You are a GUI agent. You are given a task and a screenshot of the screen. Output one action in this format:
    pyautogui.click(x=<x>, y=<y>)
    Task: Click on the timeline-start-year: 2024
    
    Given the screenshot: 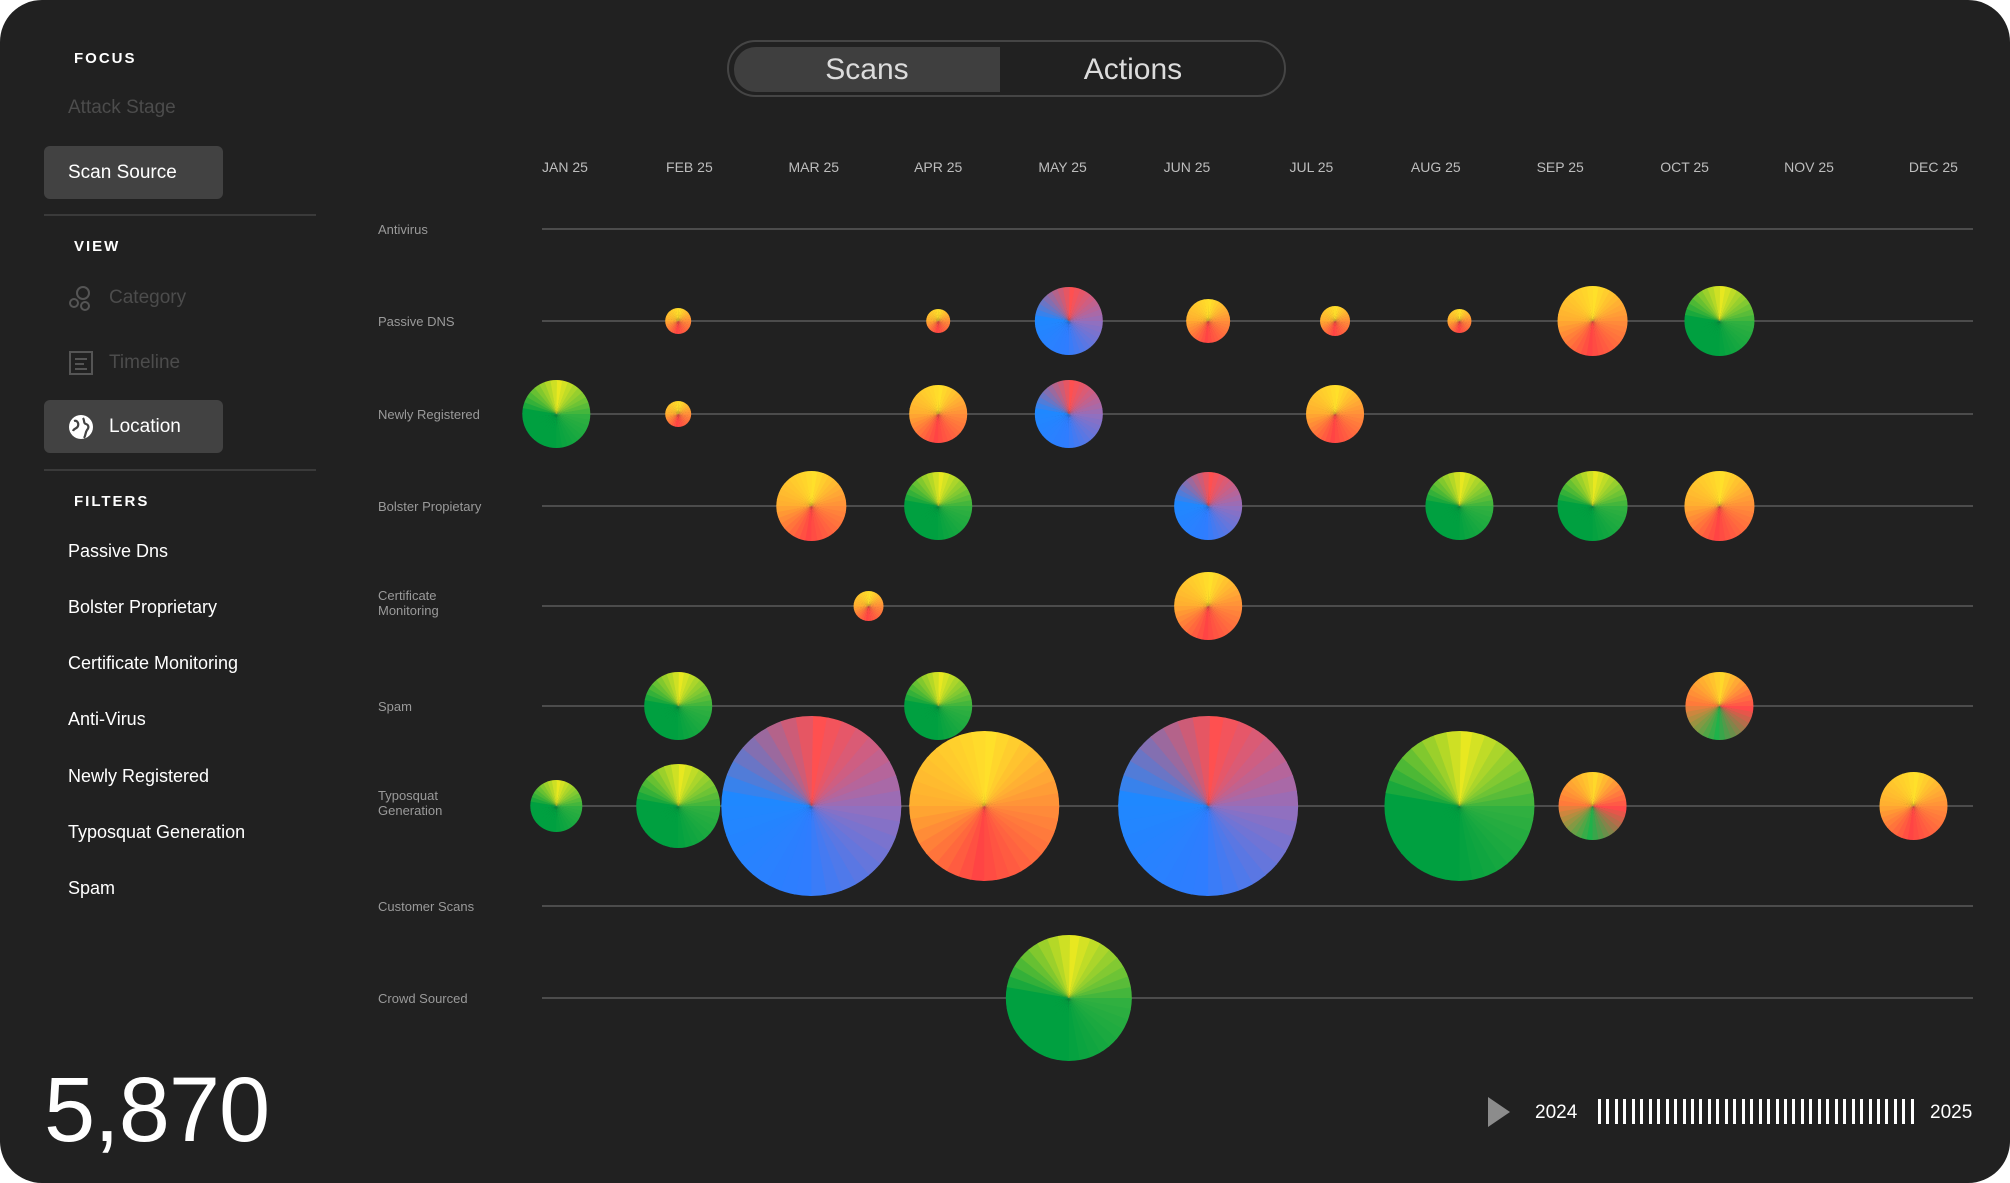 What is the action you would take?
    pyautogui.click(x=1556, y=1112)
    